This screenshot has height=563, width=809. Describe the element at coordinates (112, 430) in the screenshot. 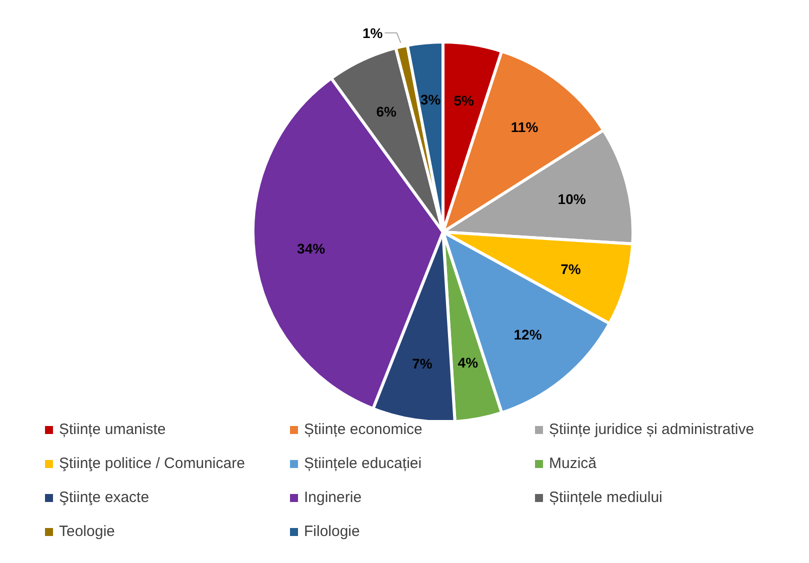

I see `legend-label: Științe umaniste` at that location.